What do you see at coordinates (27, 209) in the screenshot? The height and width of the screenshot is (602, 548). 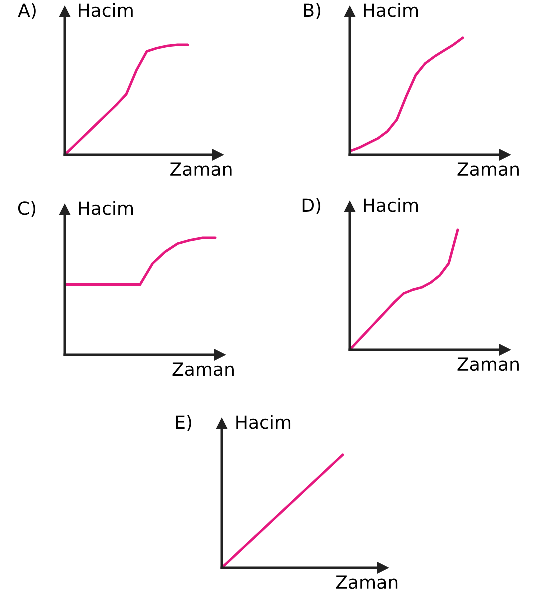 I see `chart-title: C)` at bounding box center [27, 209].